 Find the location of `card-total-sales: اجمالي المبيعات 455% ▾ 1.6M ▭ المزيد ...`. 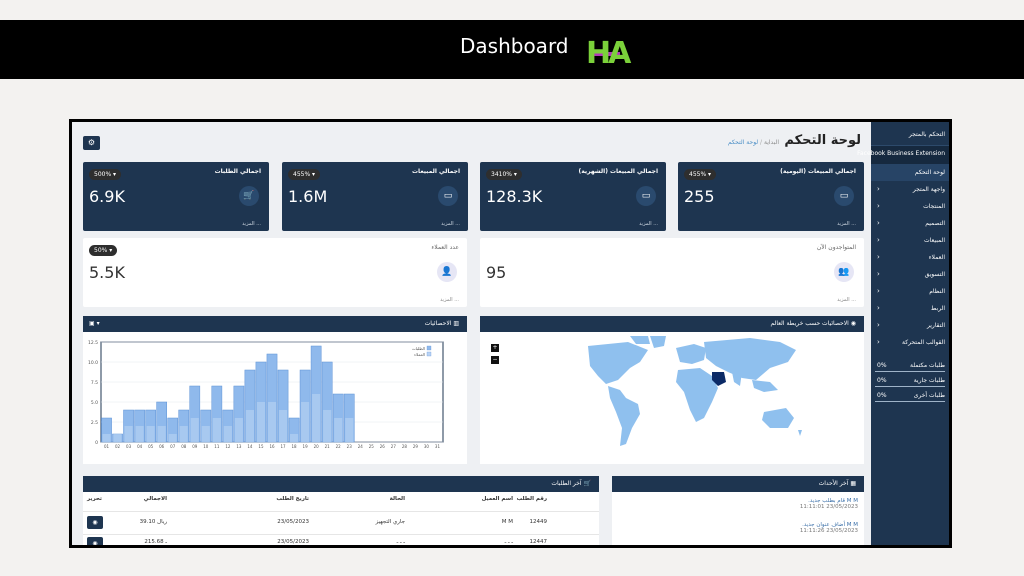

card-total-sales: اجمالي المبيعات 455% ▾ 1.6M ▭ المزيد ... is located at coordinates (375, 196).